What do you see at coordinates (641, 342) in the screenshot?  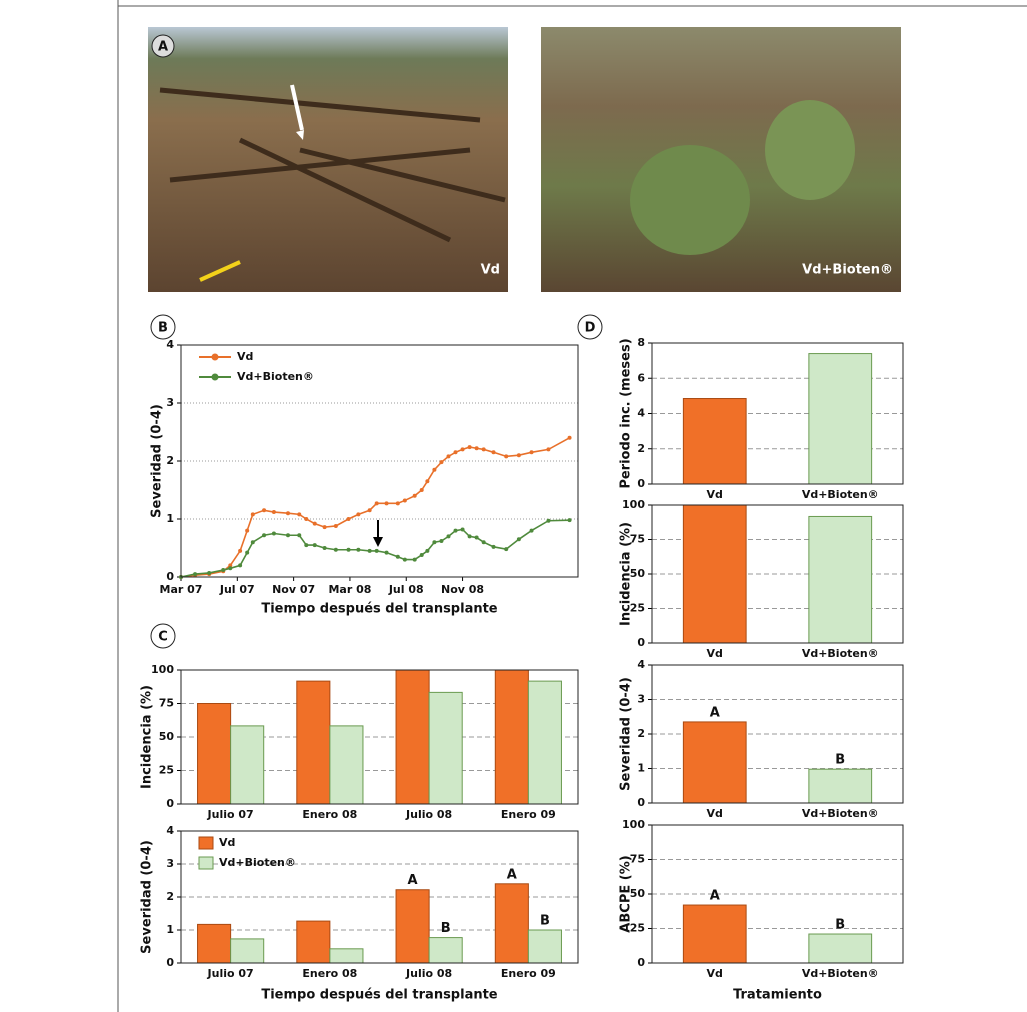 I see `y-tick-label: 8` at bounding box center [641, 342].